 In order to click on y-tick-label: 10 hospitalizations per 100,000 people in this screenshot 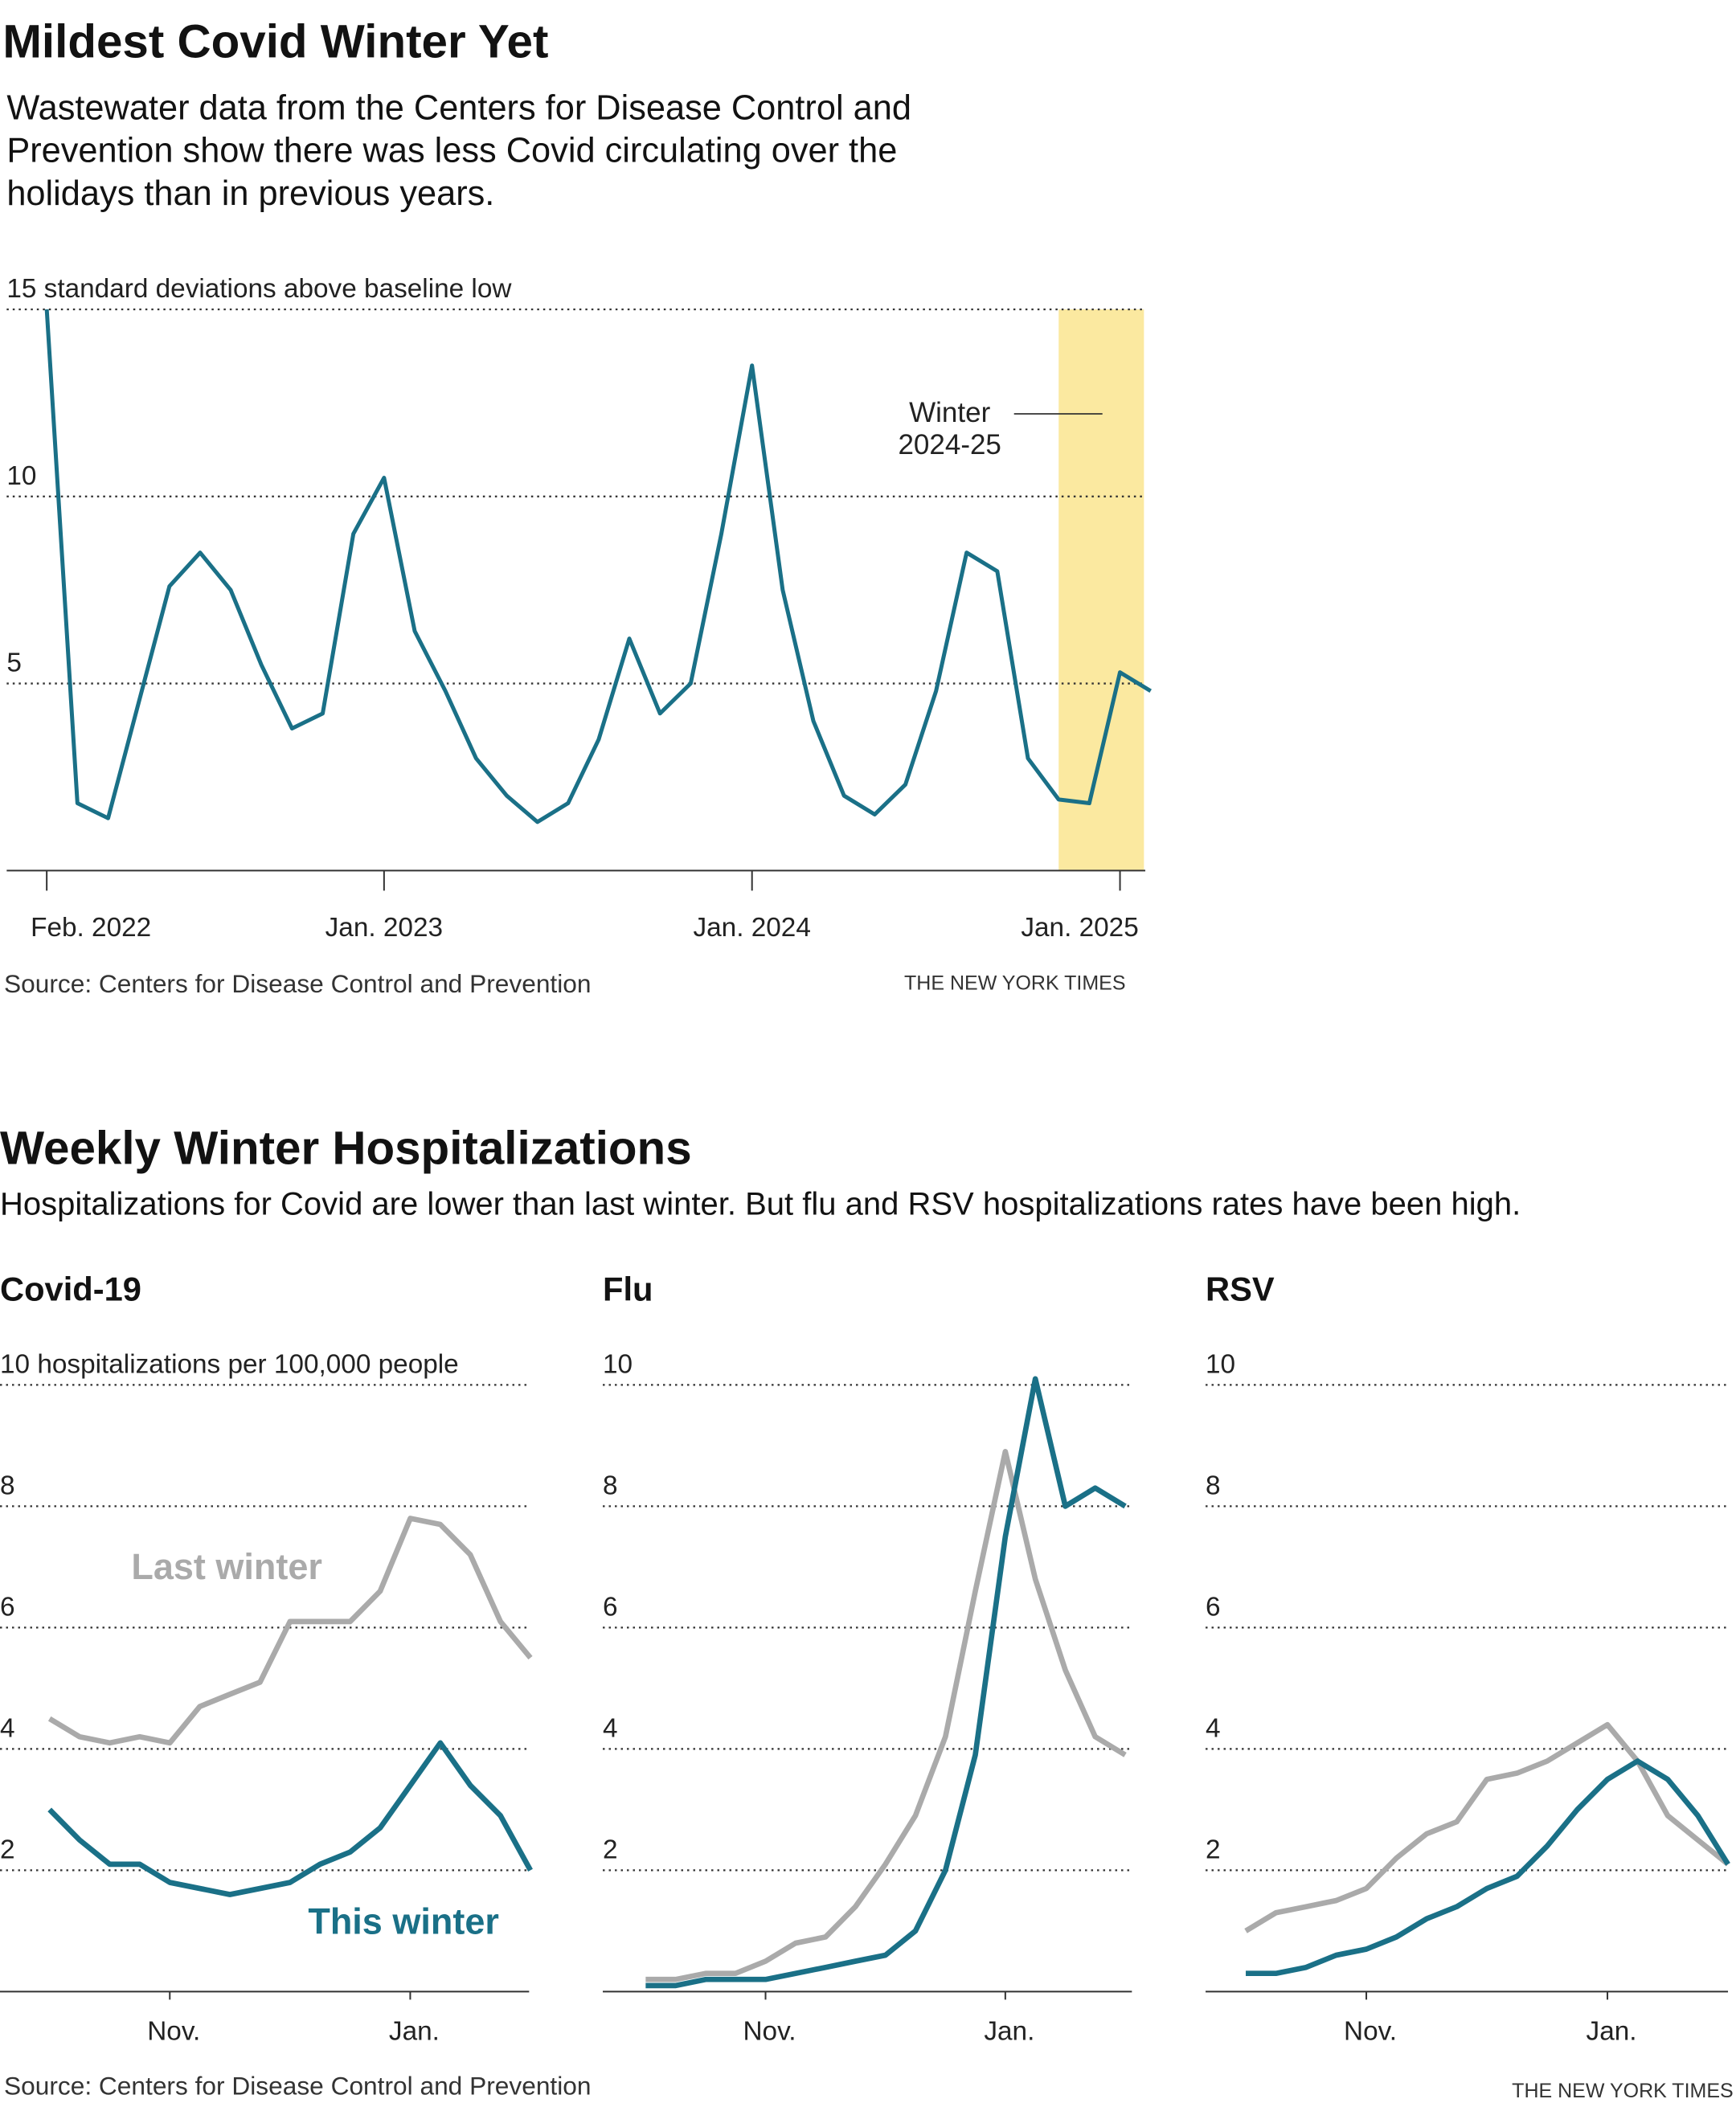, I will do `click(229, 1364)`.